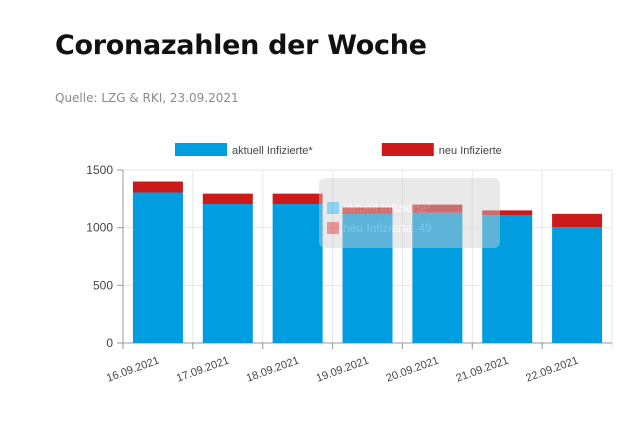 This screenshot has height=421, width=640. What do you see at coordinates (103, 285) in the screenshot?
I see `y-tick-label: 500` at bounding box center [103, 285].